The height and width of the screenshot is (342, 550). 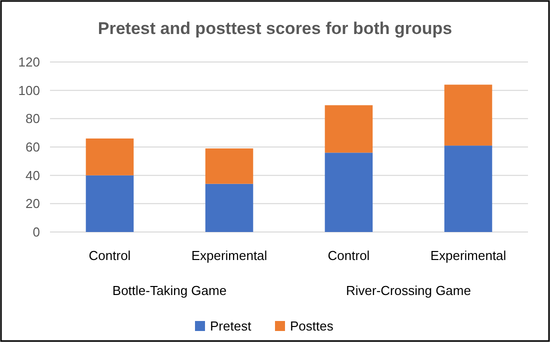 I want to click on text: Bottle-Taking Game, so click(x=169, y=290).